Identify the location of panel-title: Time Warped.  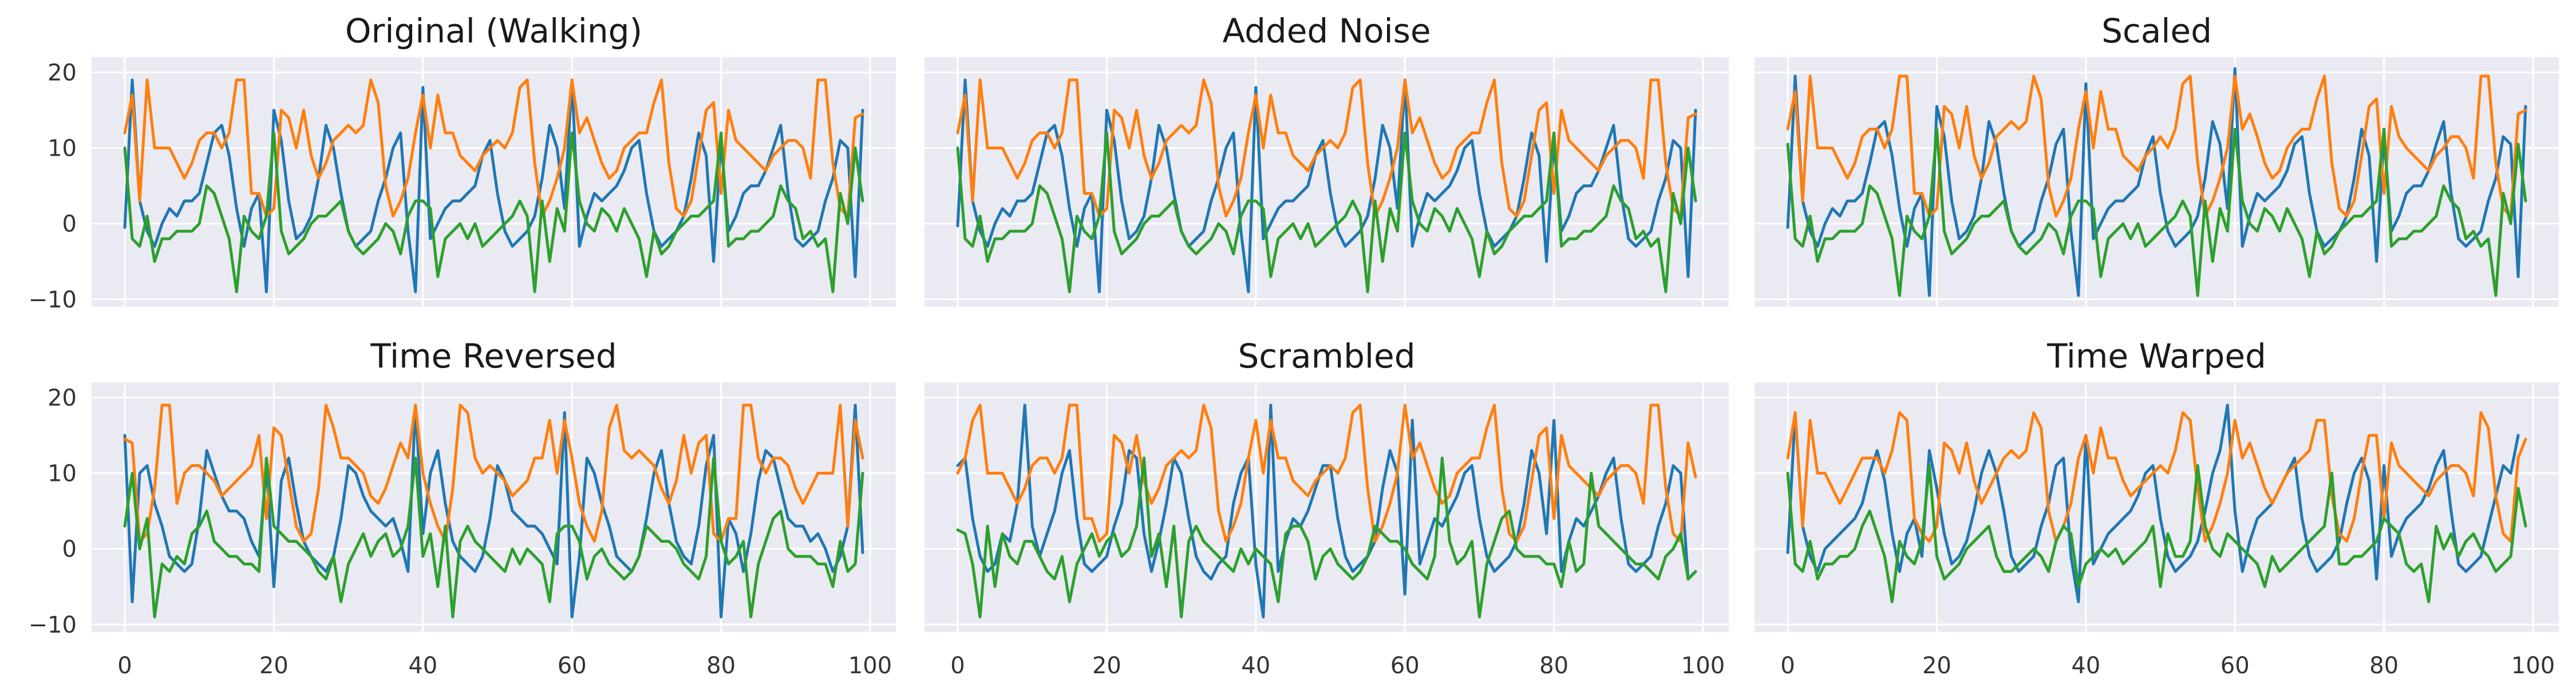
(2156, 357).